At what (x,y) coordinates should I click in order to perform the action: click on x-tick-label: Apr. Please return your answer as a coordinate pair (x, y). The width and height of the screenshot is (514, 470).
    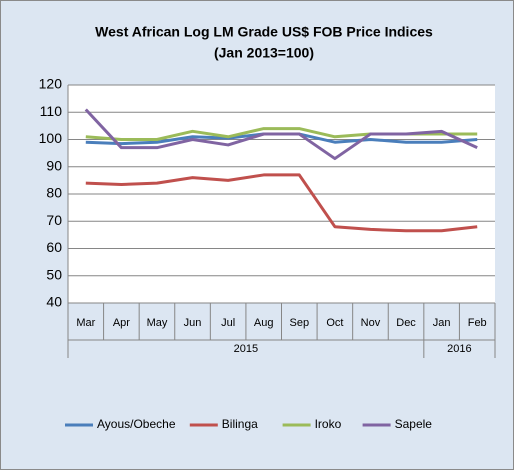
    Looking at the image, I should click on (121, 323).